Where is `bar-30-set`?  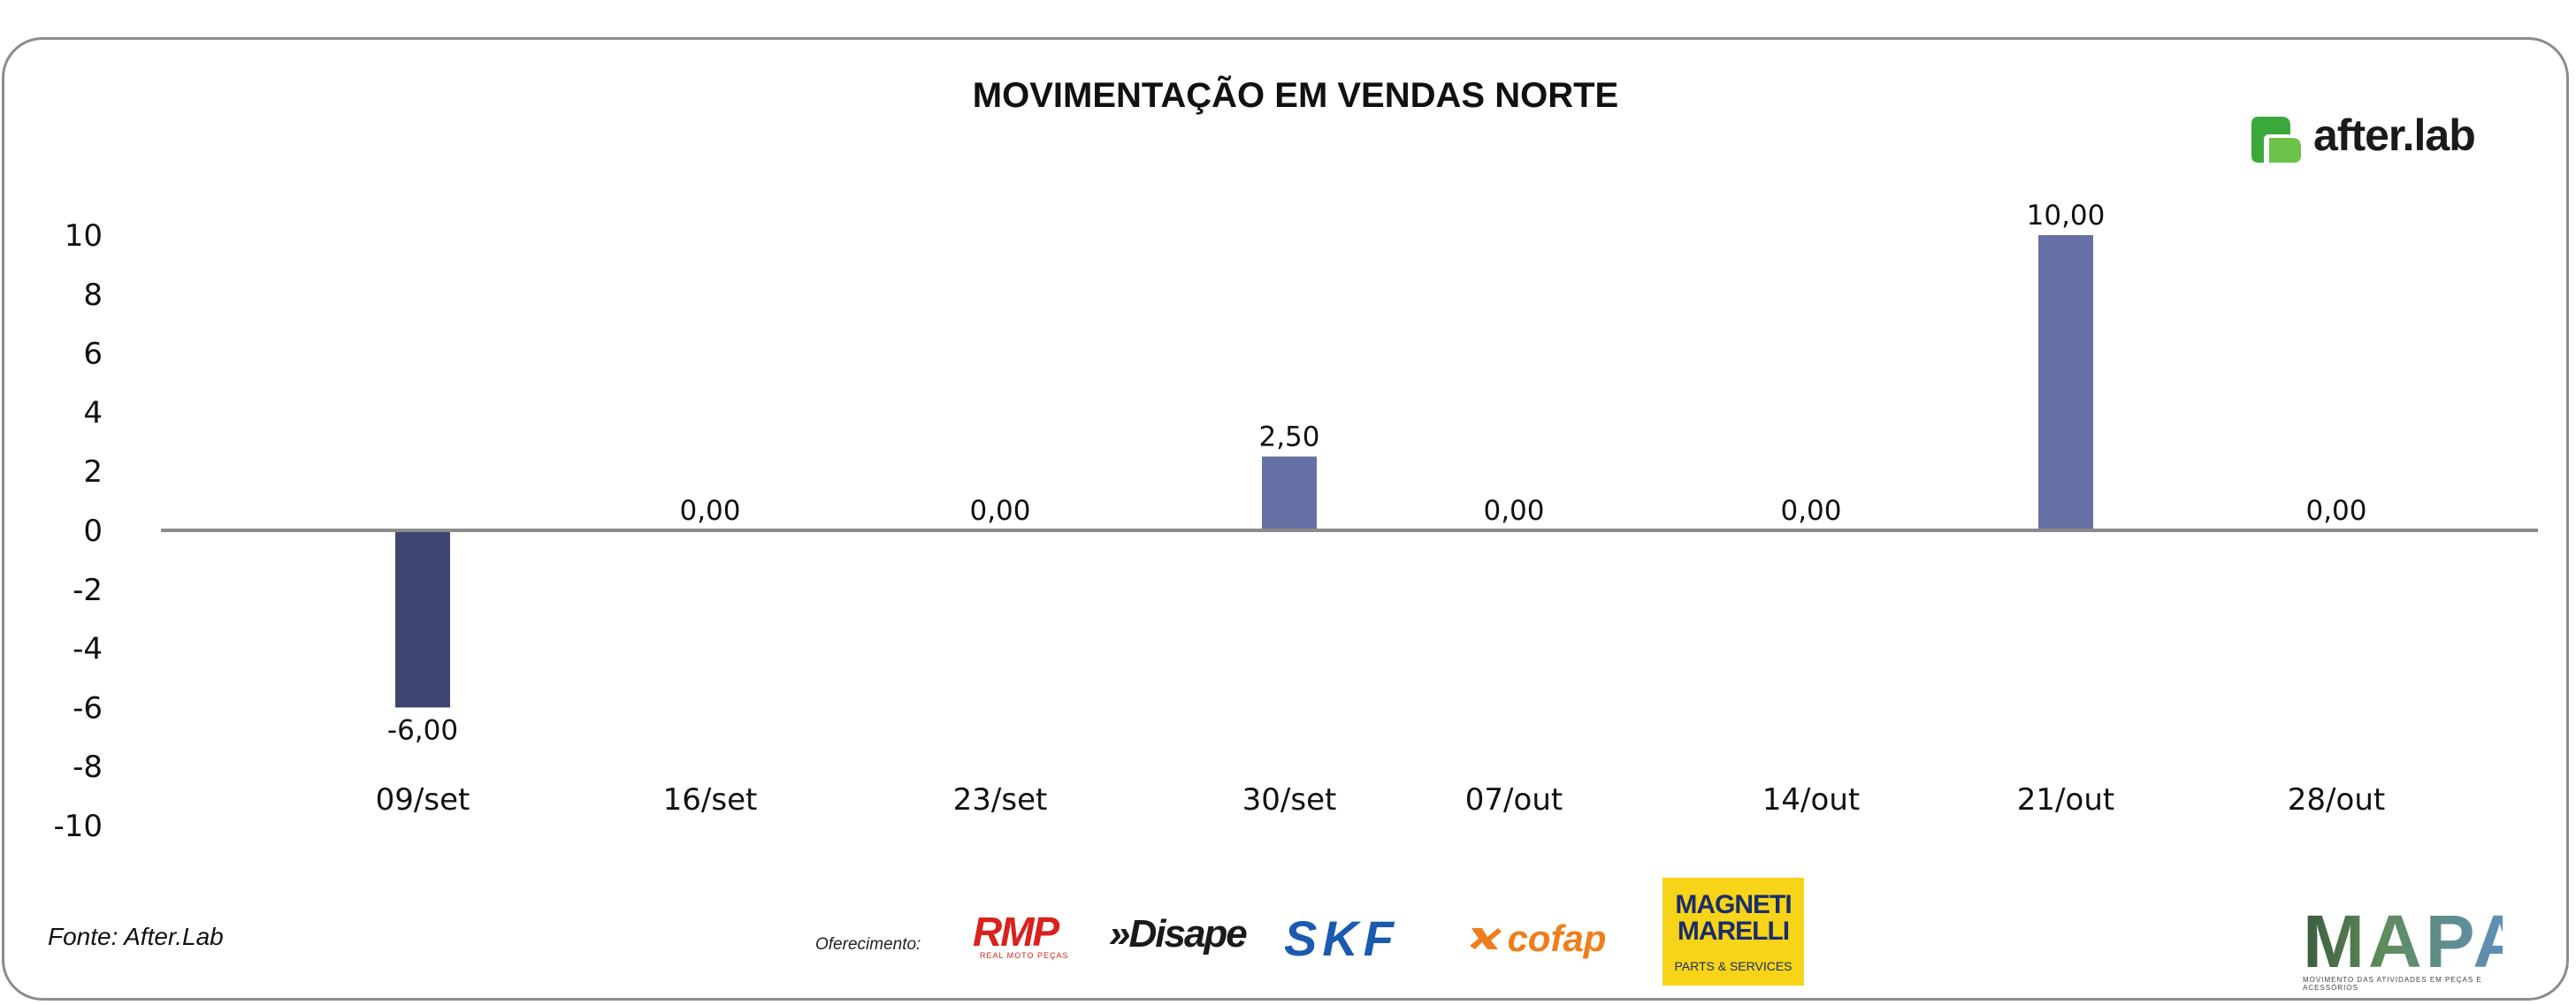
bar-30-set is located at coordinates (1290, 493).